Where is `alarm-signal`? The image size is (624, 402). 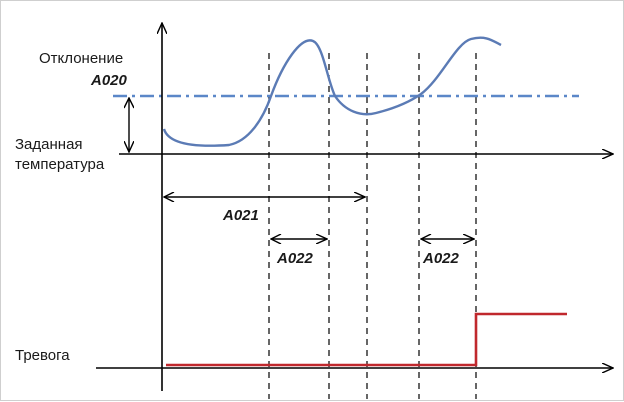 alarm-signal is located at coordinates (366, 339).